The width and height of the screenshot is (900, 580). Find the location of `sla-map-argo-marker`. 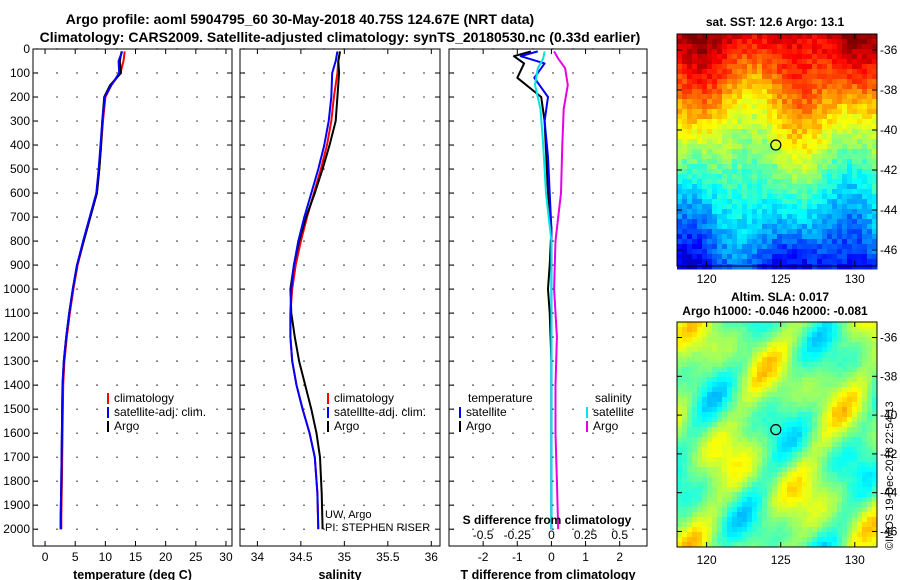

sla-map-argo-marker is located at coordinates (776, 430).